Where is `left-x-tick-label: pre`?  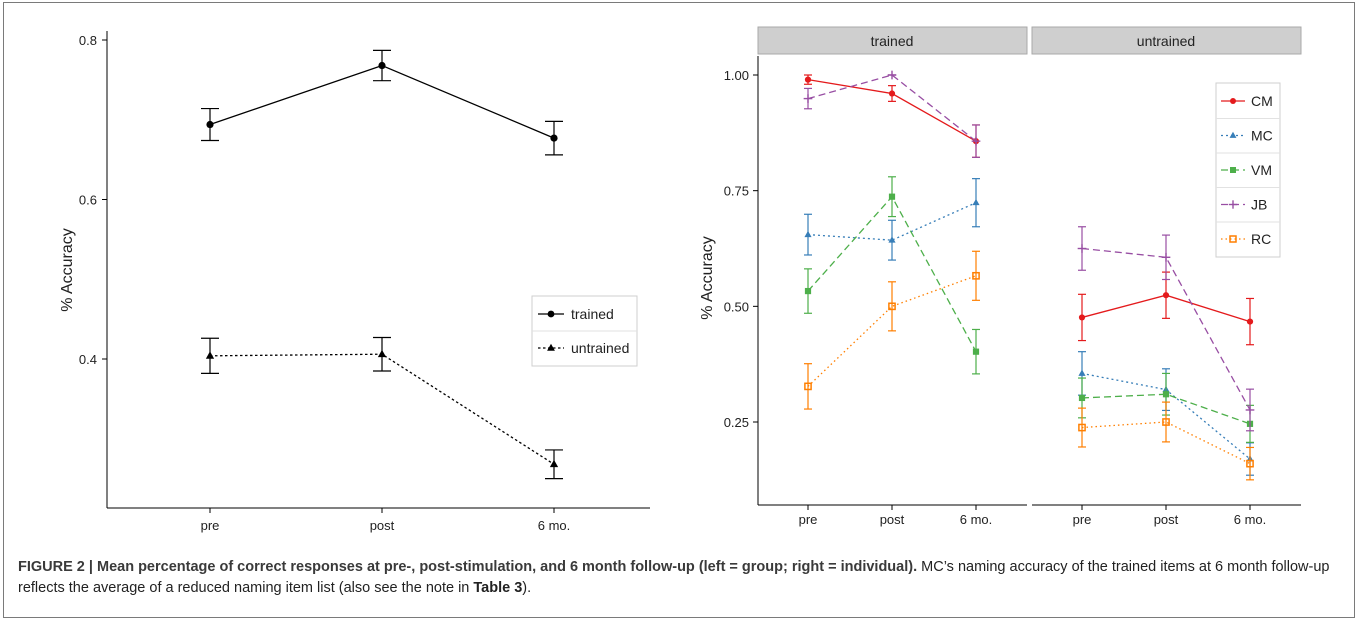
left-x-tick-label: pre is located at coordinates (210, 525).